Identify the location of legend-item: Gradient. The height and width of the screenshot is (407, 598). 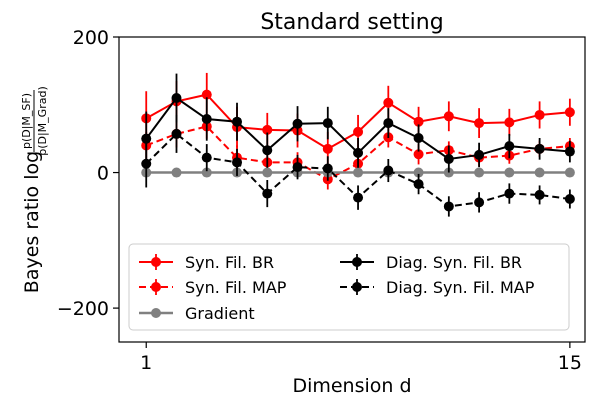
(197, 313).